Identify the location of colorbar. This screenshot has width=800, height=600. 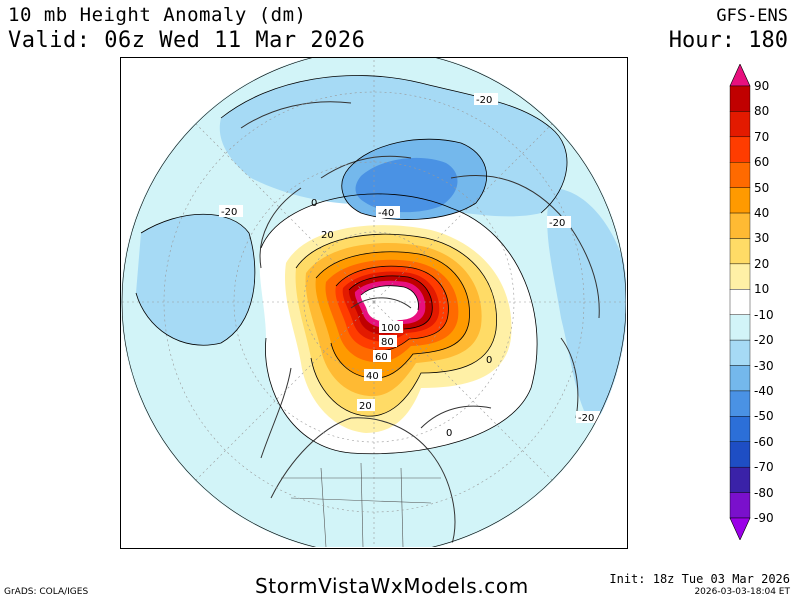
(740, 302).